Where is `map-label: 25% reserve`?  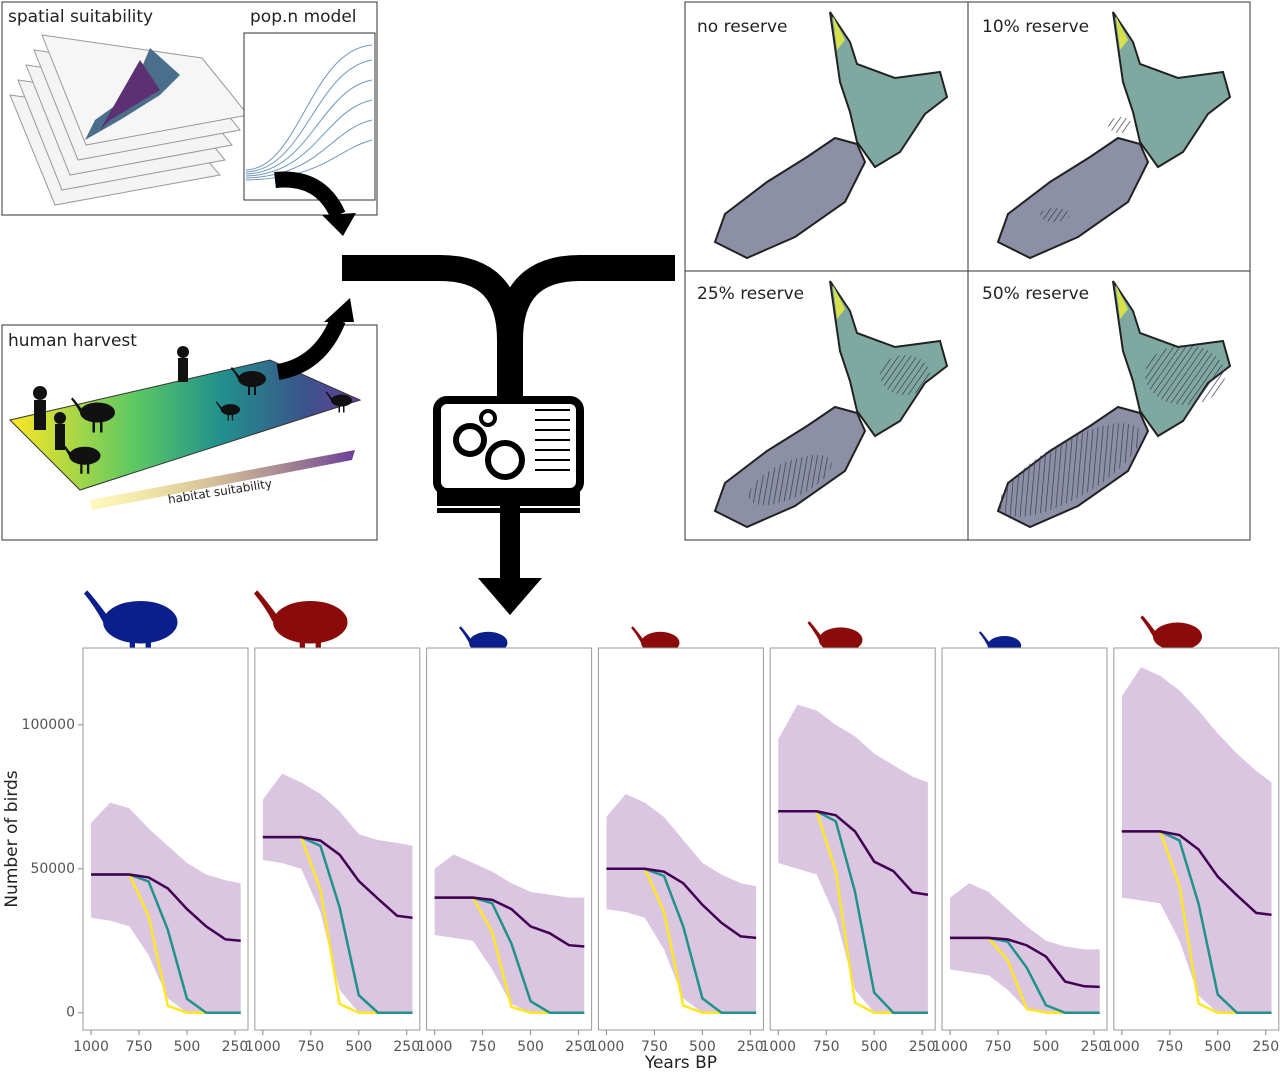 map-label: 25% reserve is located at coordinates (750, 294).